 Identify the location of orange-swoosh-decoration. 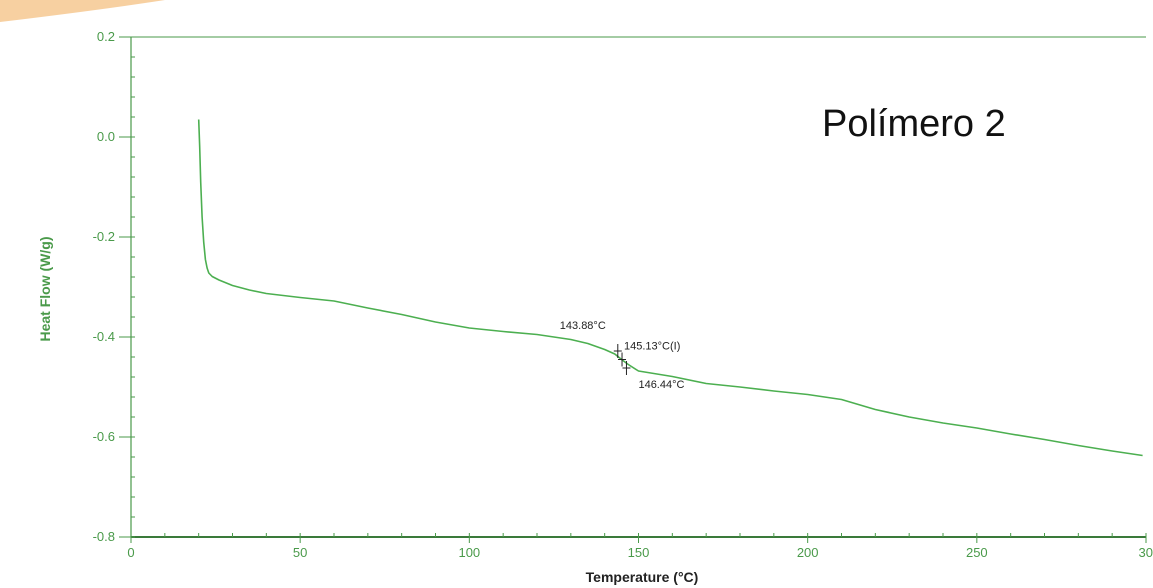
(82, 11).